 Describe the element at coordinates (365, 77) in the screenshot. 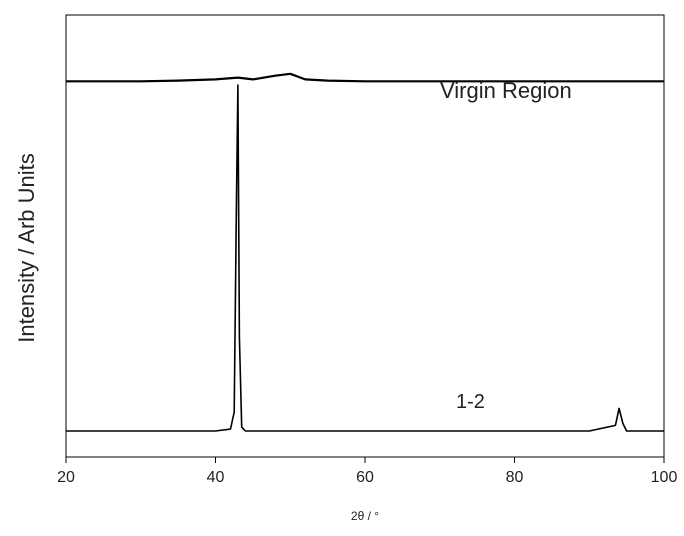

I see `series-line-virgin-region` at that location.